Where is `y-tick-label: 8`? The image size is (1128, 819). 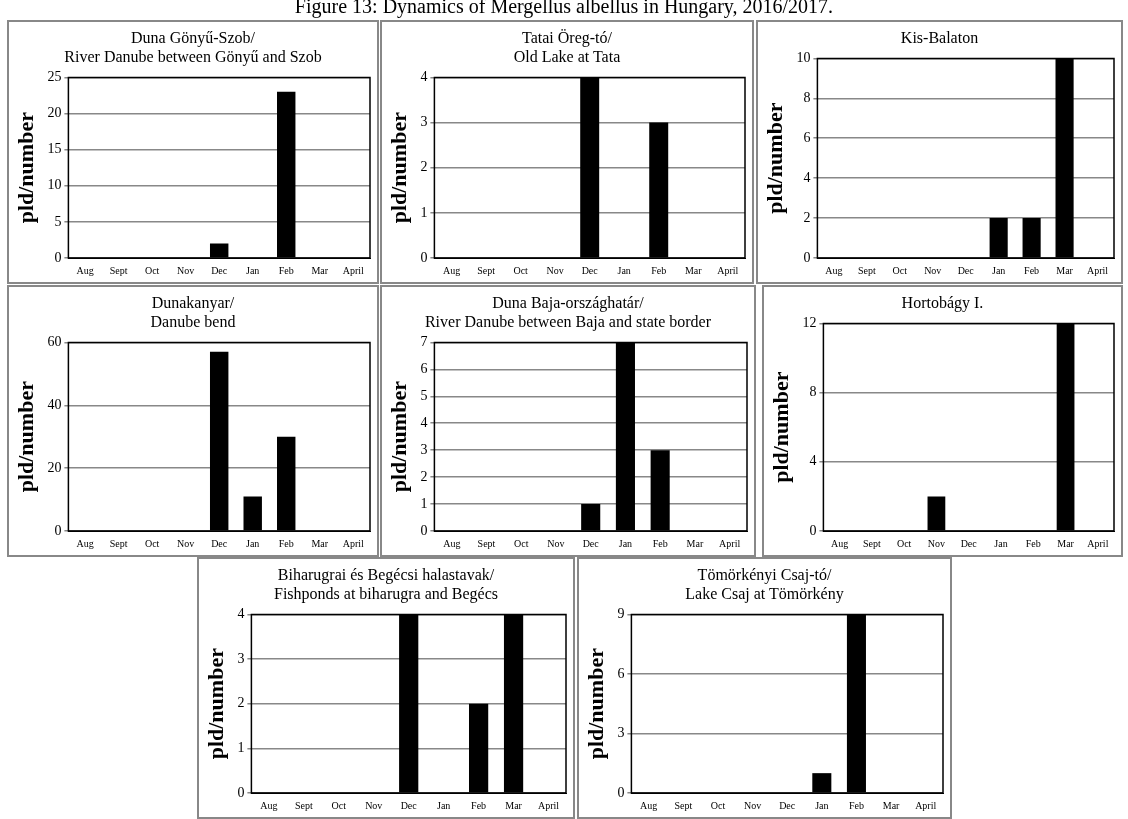
y-tick-label: 8 is located at coordinates (807, 97).